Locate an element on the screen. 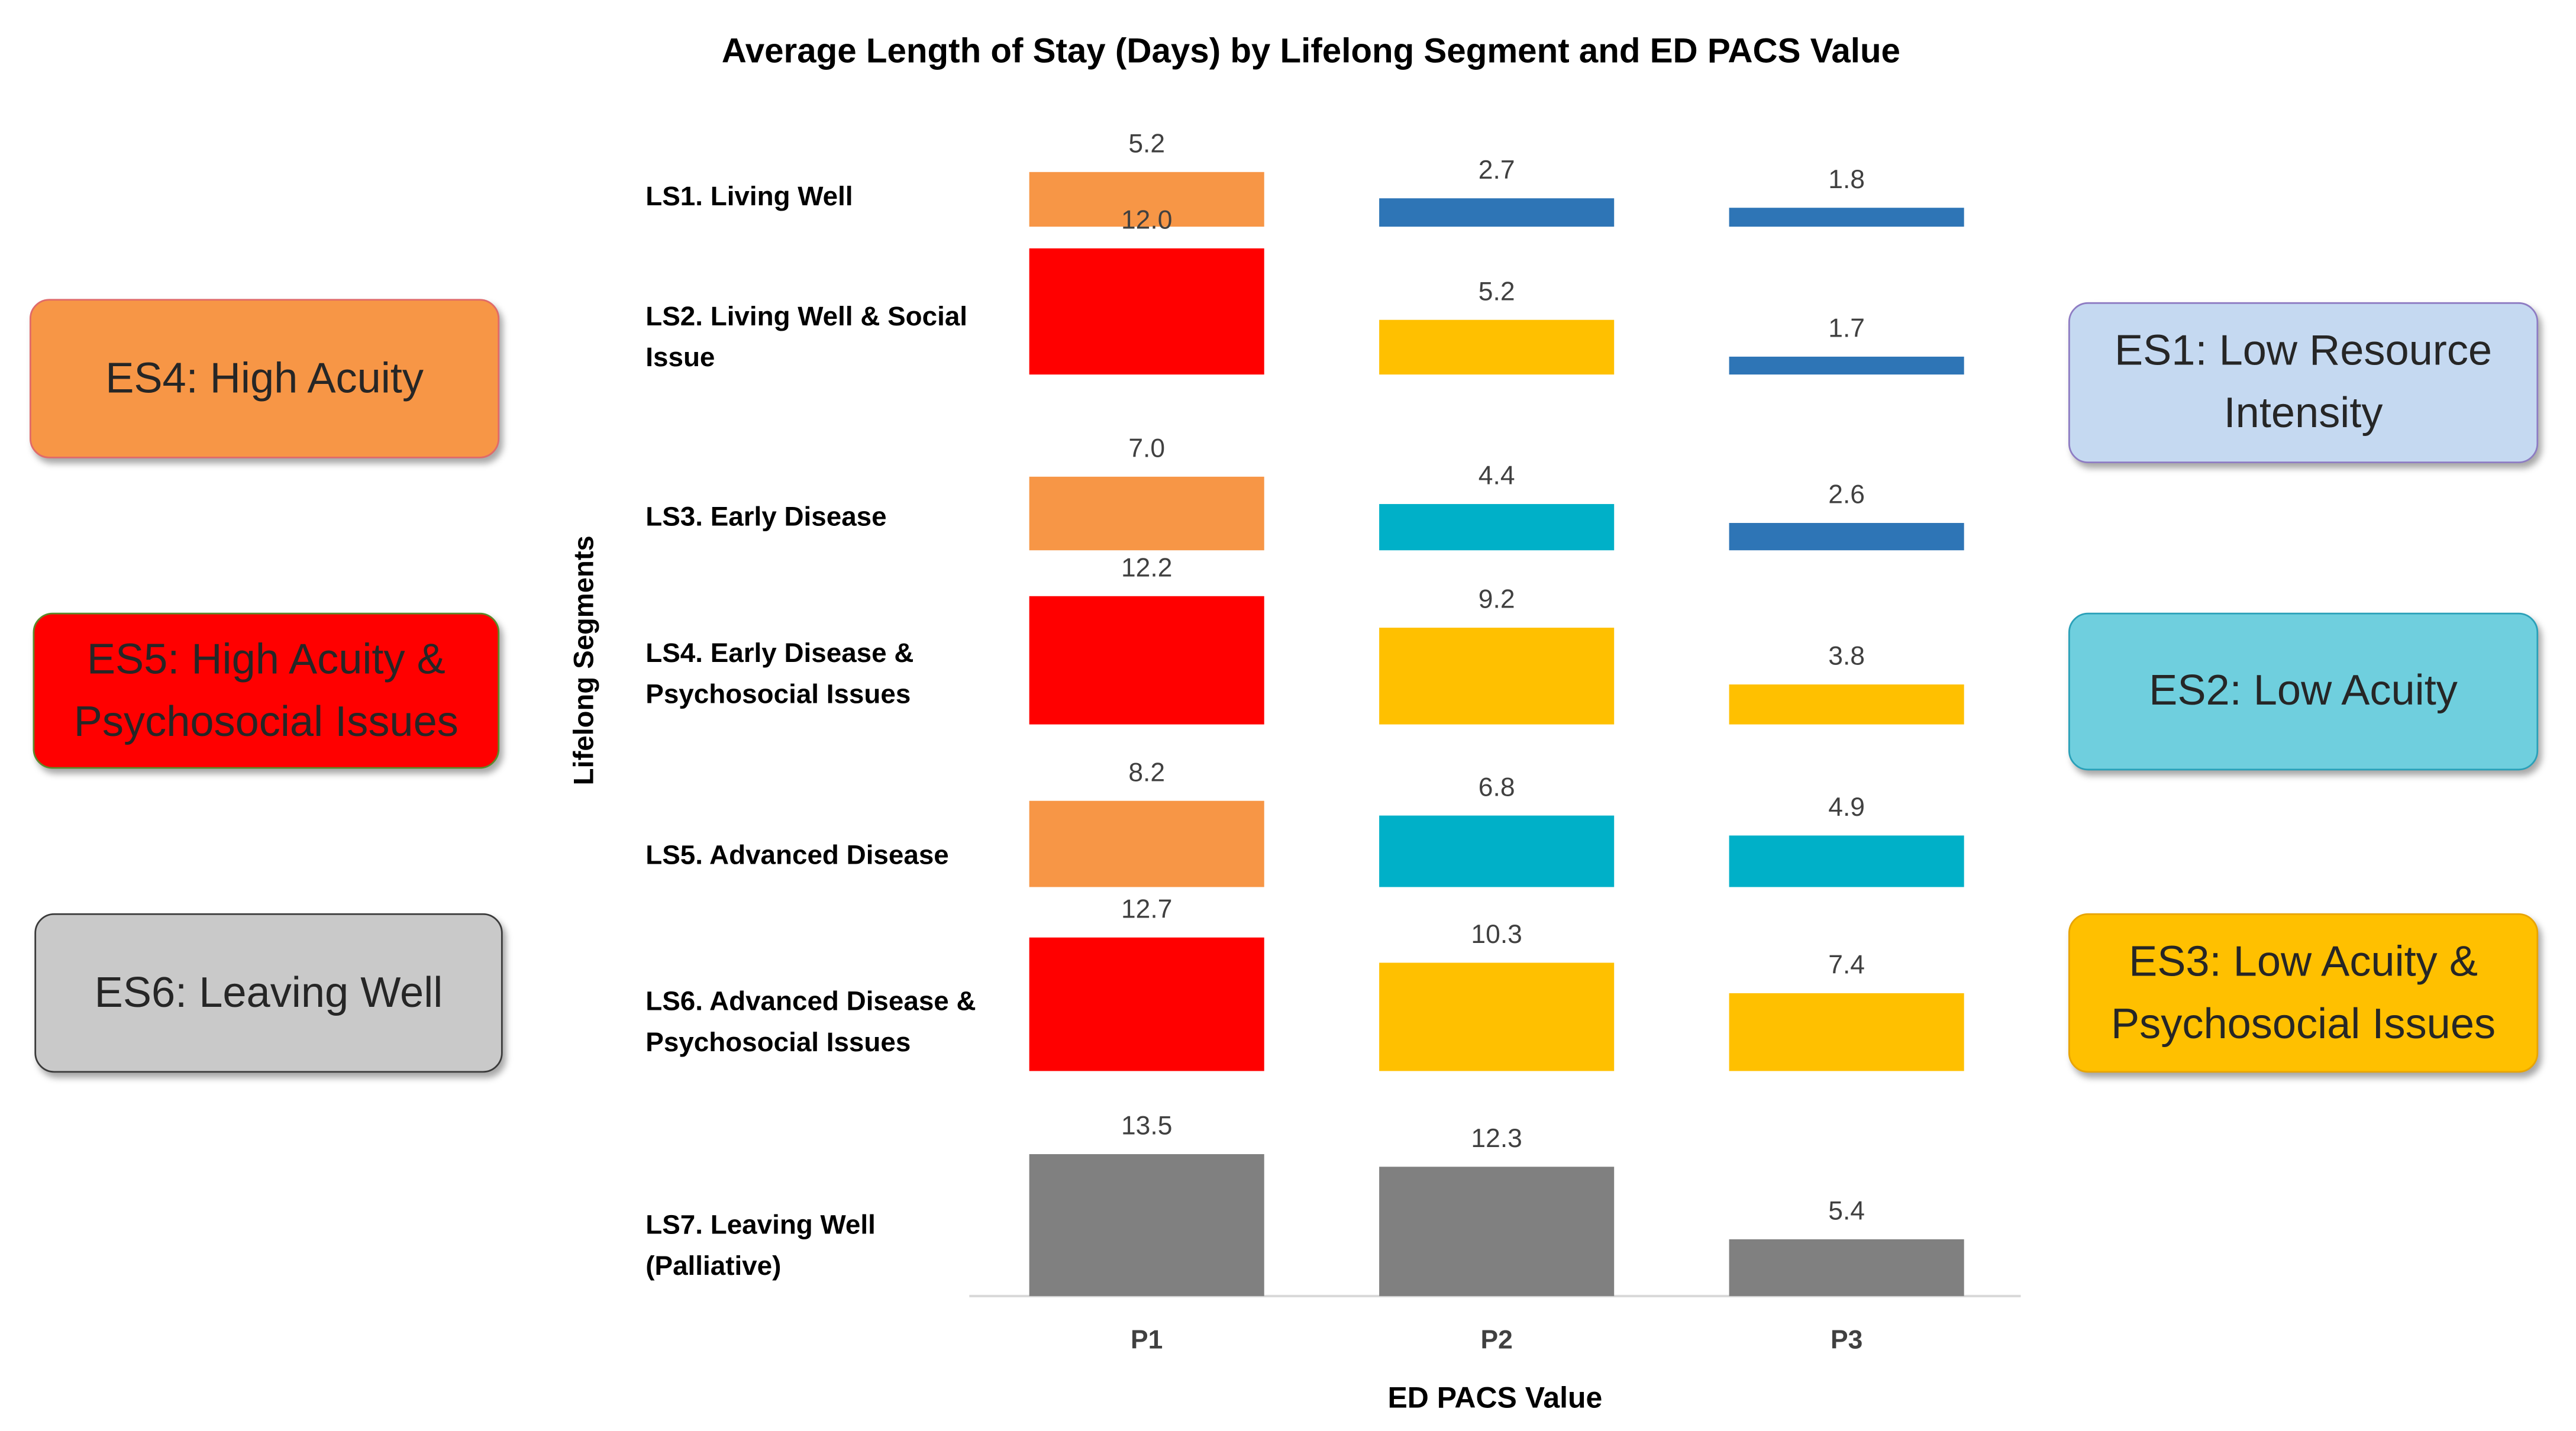  row-label: LS3. Early Disease is located at coordinates (765, 517).